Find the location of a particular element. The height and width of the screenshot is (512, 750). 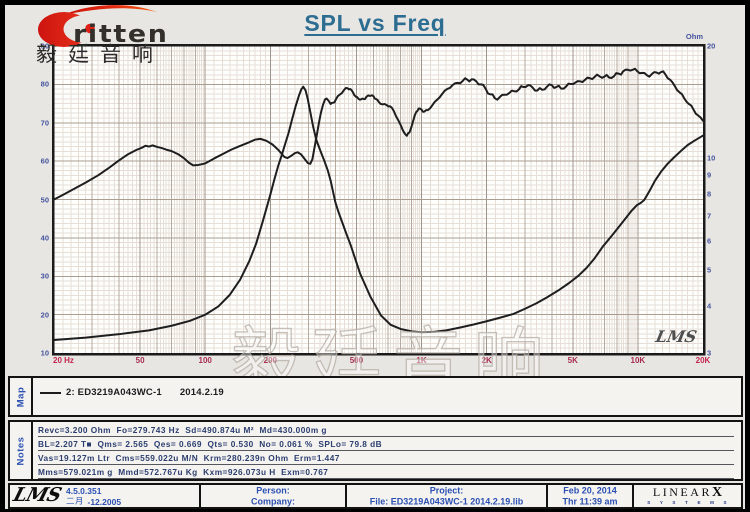

left-tick-40: 40 is located at coordinates (44, 238).